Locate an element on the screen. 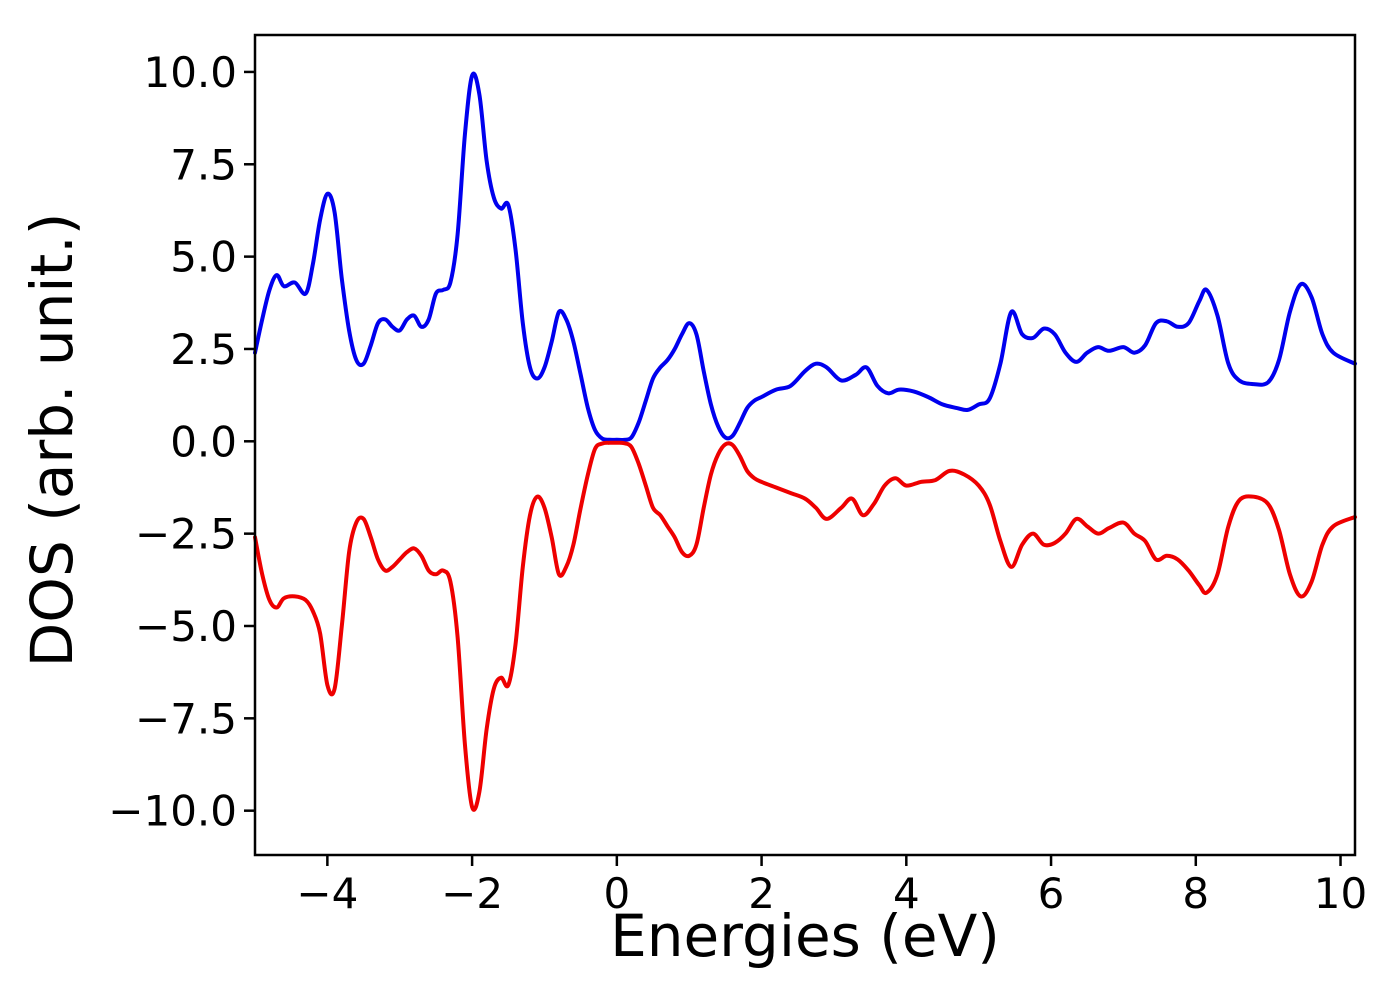 Image resolution: width=1400 pixels, height=1000 pixels. x-tick-label: 10 is located at coordinates (1340, 893).